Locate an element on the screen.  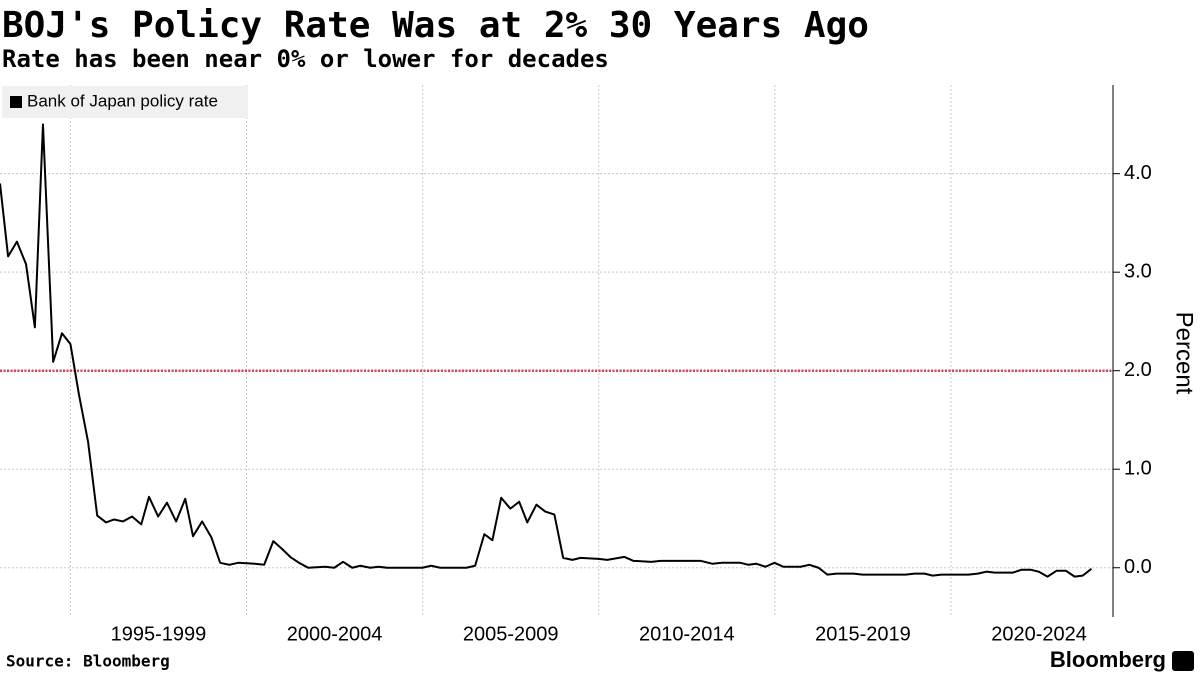
x-tick-label: 2010-2014 is located at coordinates (687, 634).